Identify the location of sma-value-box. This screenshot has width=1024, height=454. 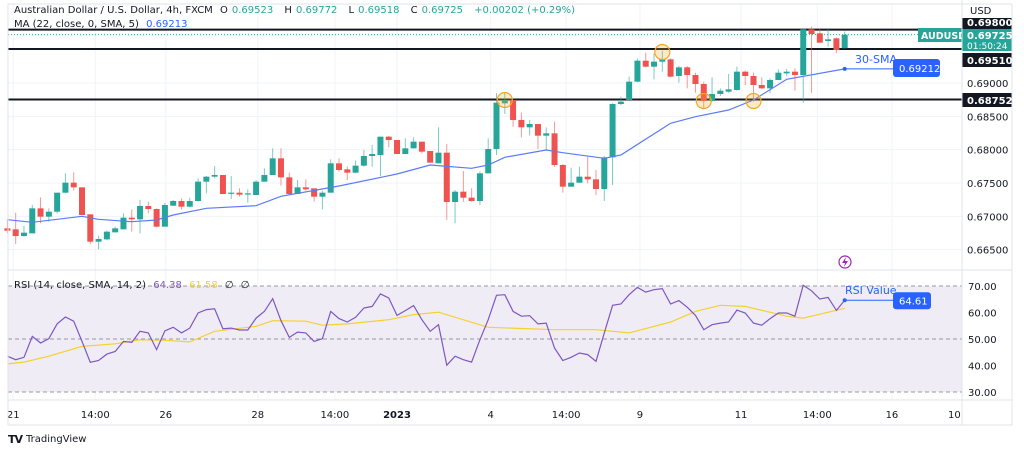
(916, 68).